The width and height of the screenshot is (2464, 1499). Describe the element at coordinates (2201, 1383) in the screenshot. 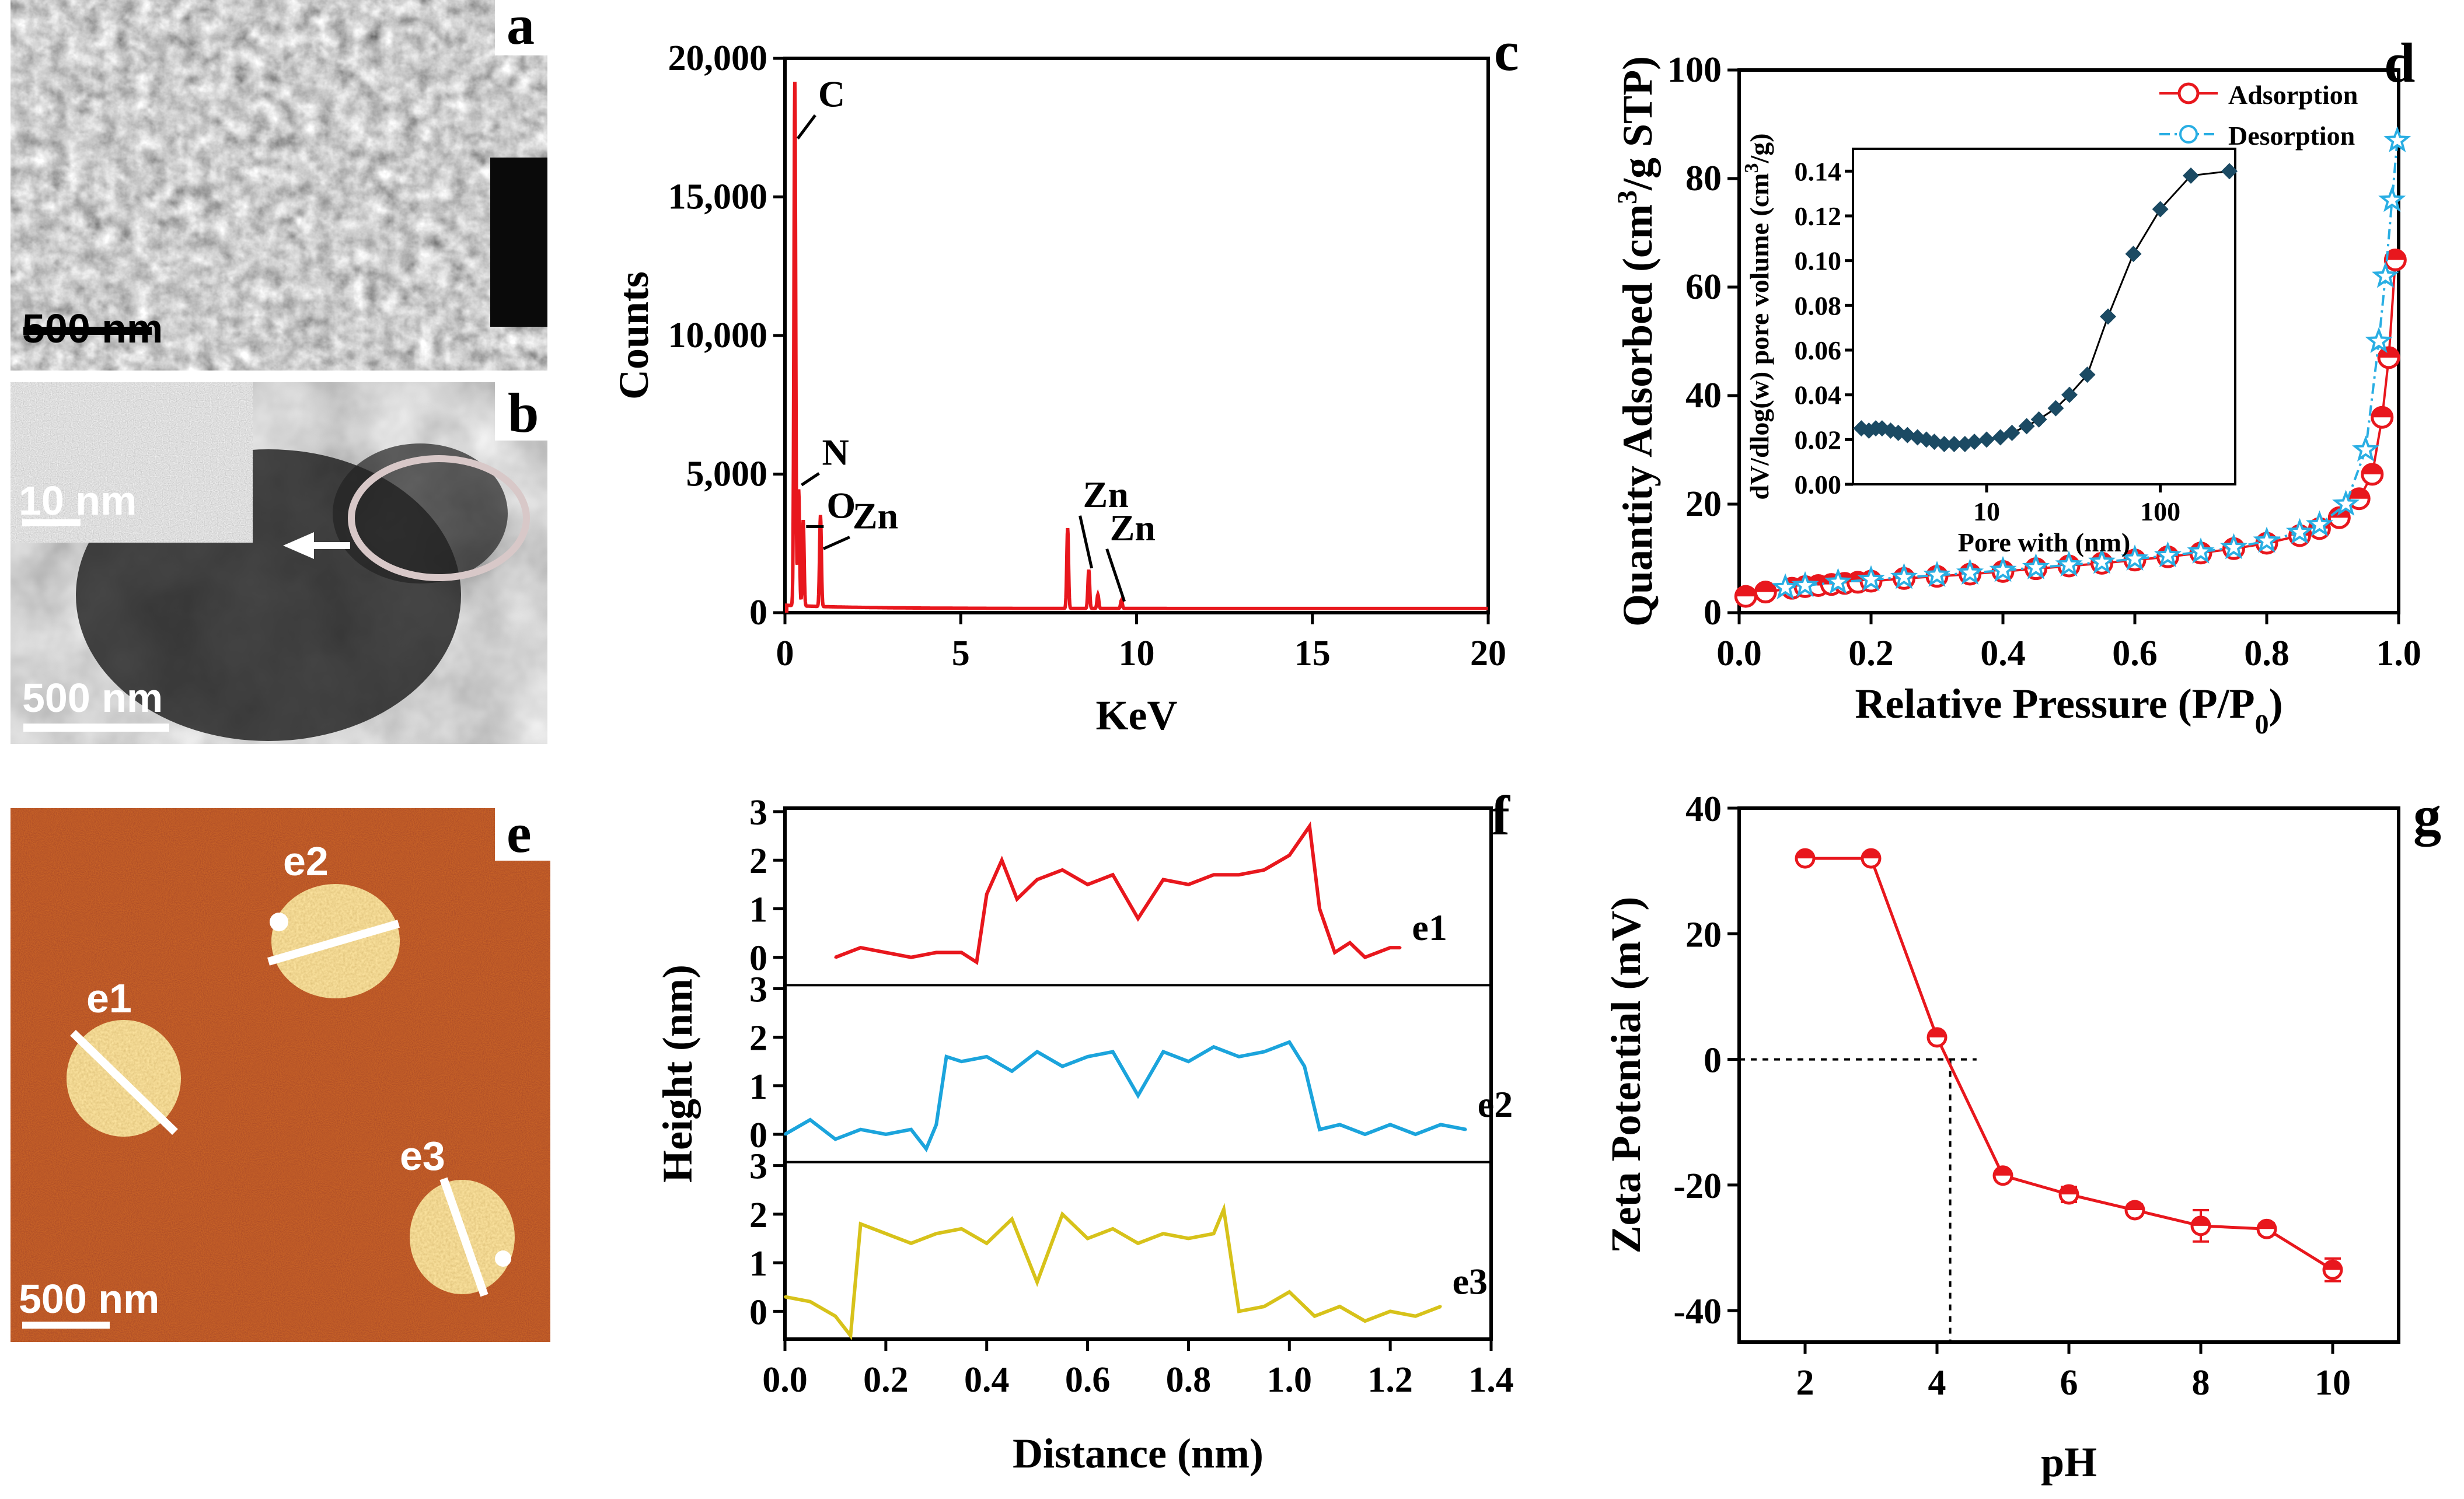

I see `zeta-x-tick-label: 8` at that location.